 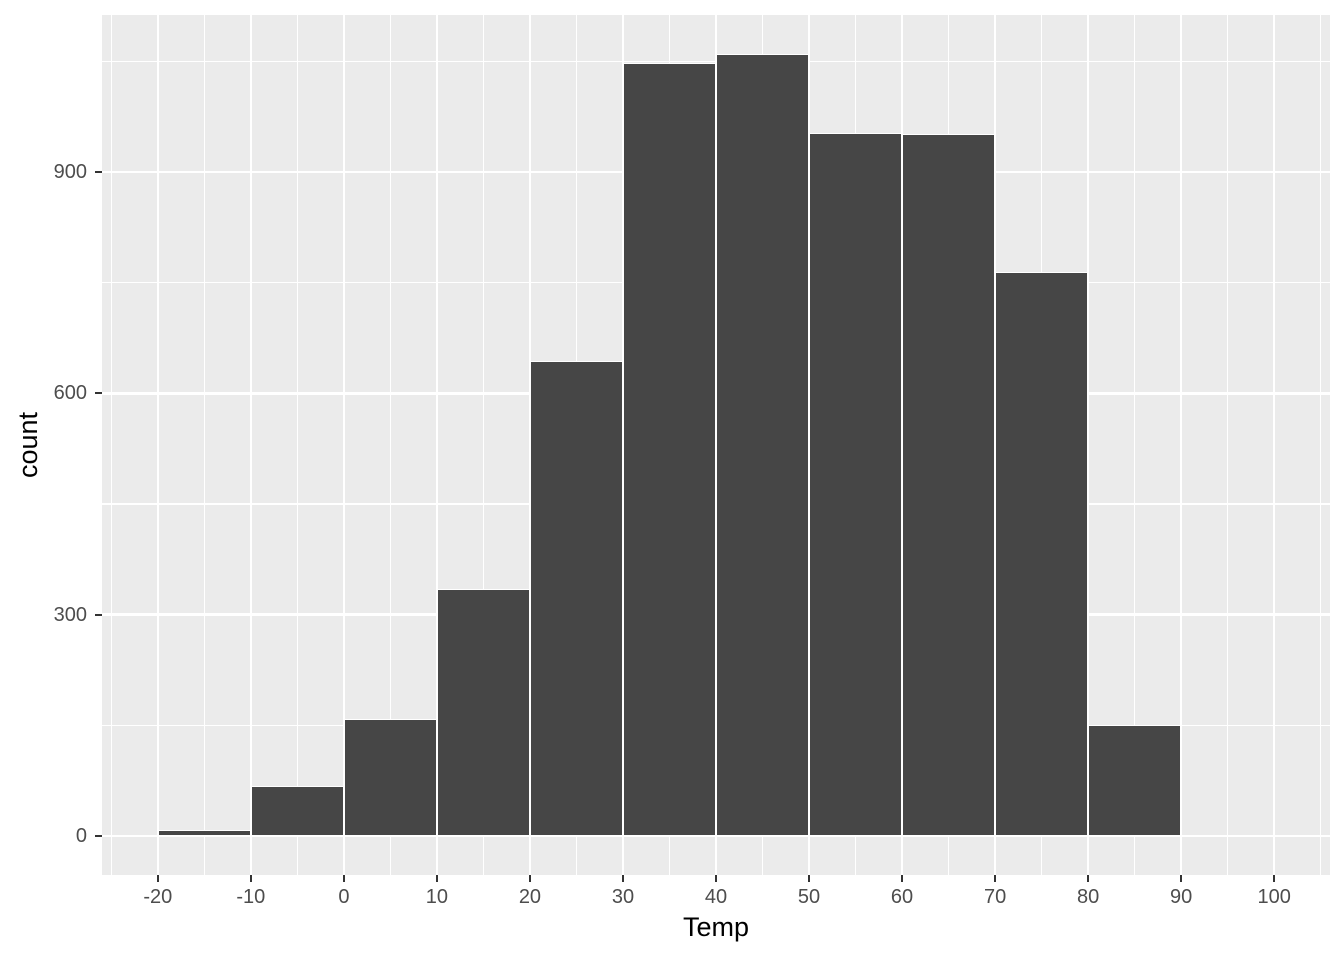 I want to click on x-tick-label: 30, so click(x=623, y=897).